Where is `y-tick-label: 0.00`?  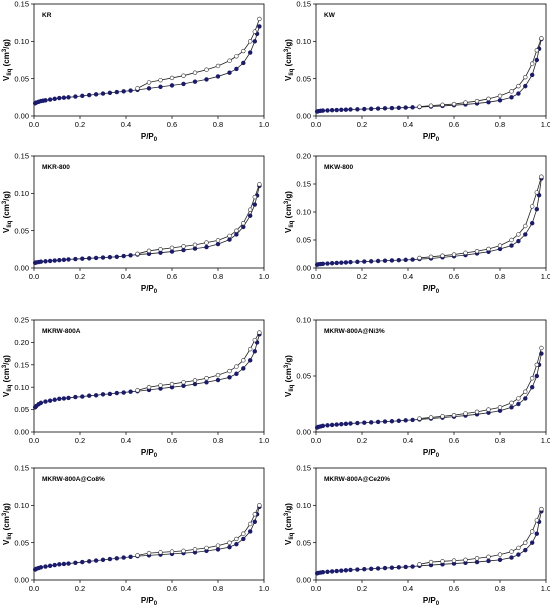
y-tick-label: 0.00 is located at coordinates (303, 268).